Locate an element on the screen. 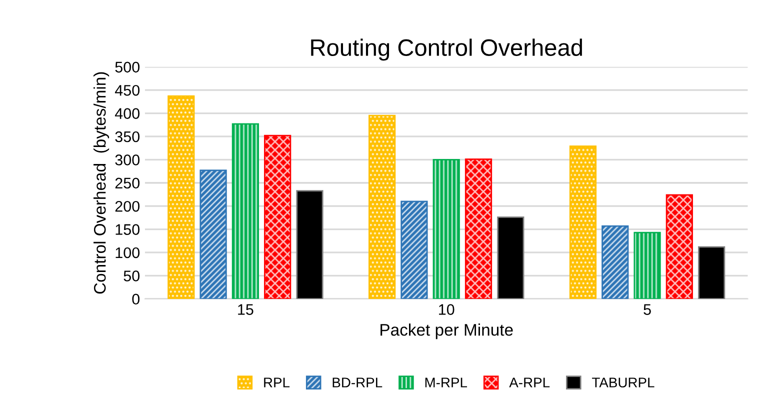  y-tick-label: 0 is located at coordinates (136, 299).